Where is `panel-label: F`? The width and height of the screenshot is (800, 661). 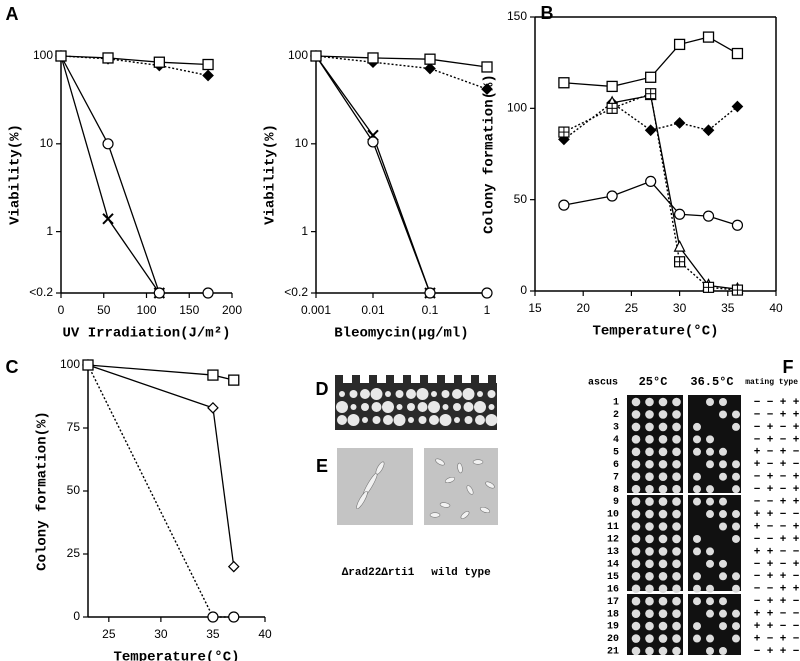
panel-label: F is located at coordinates (788, 367).